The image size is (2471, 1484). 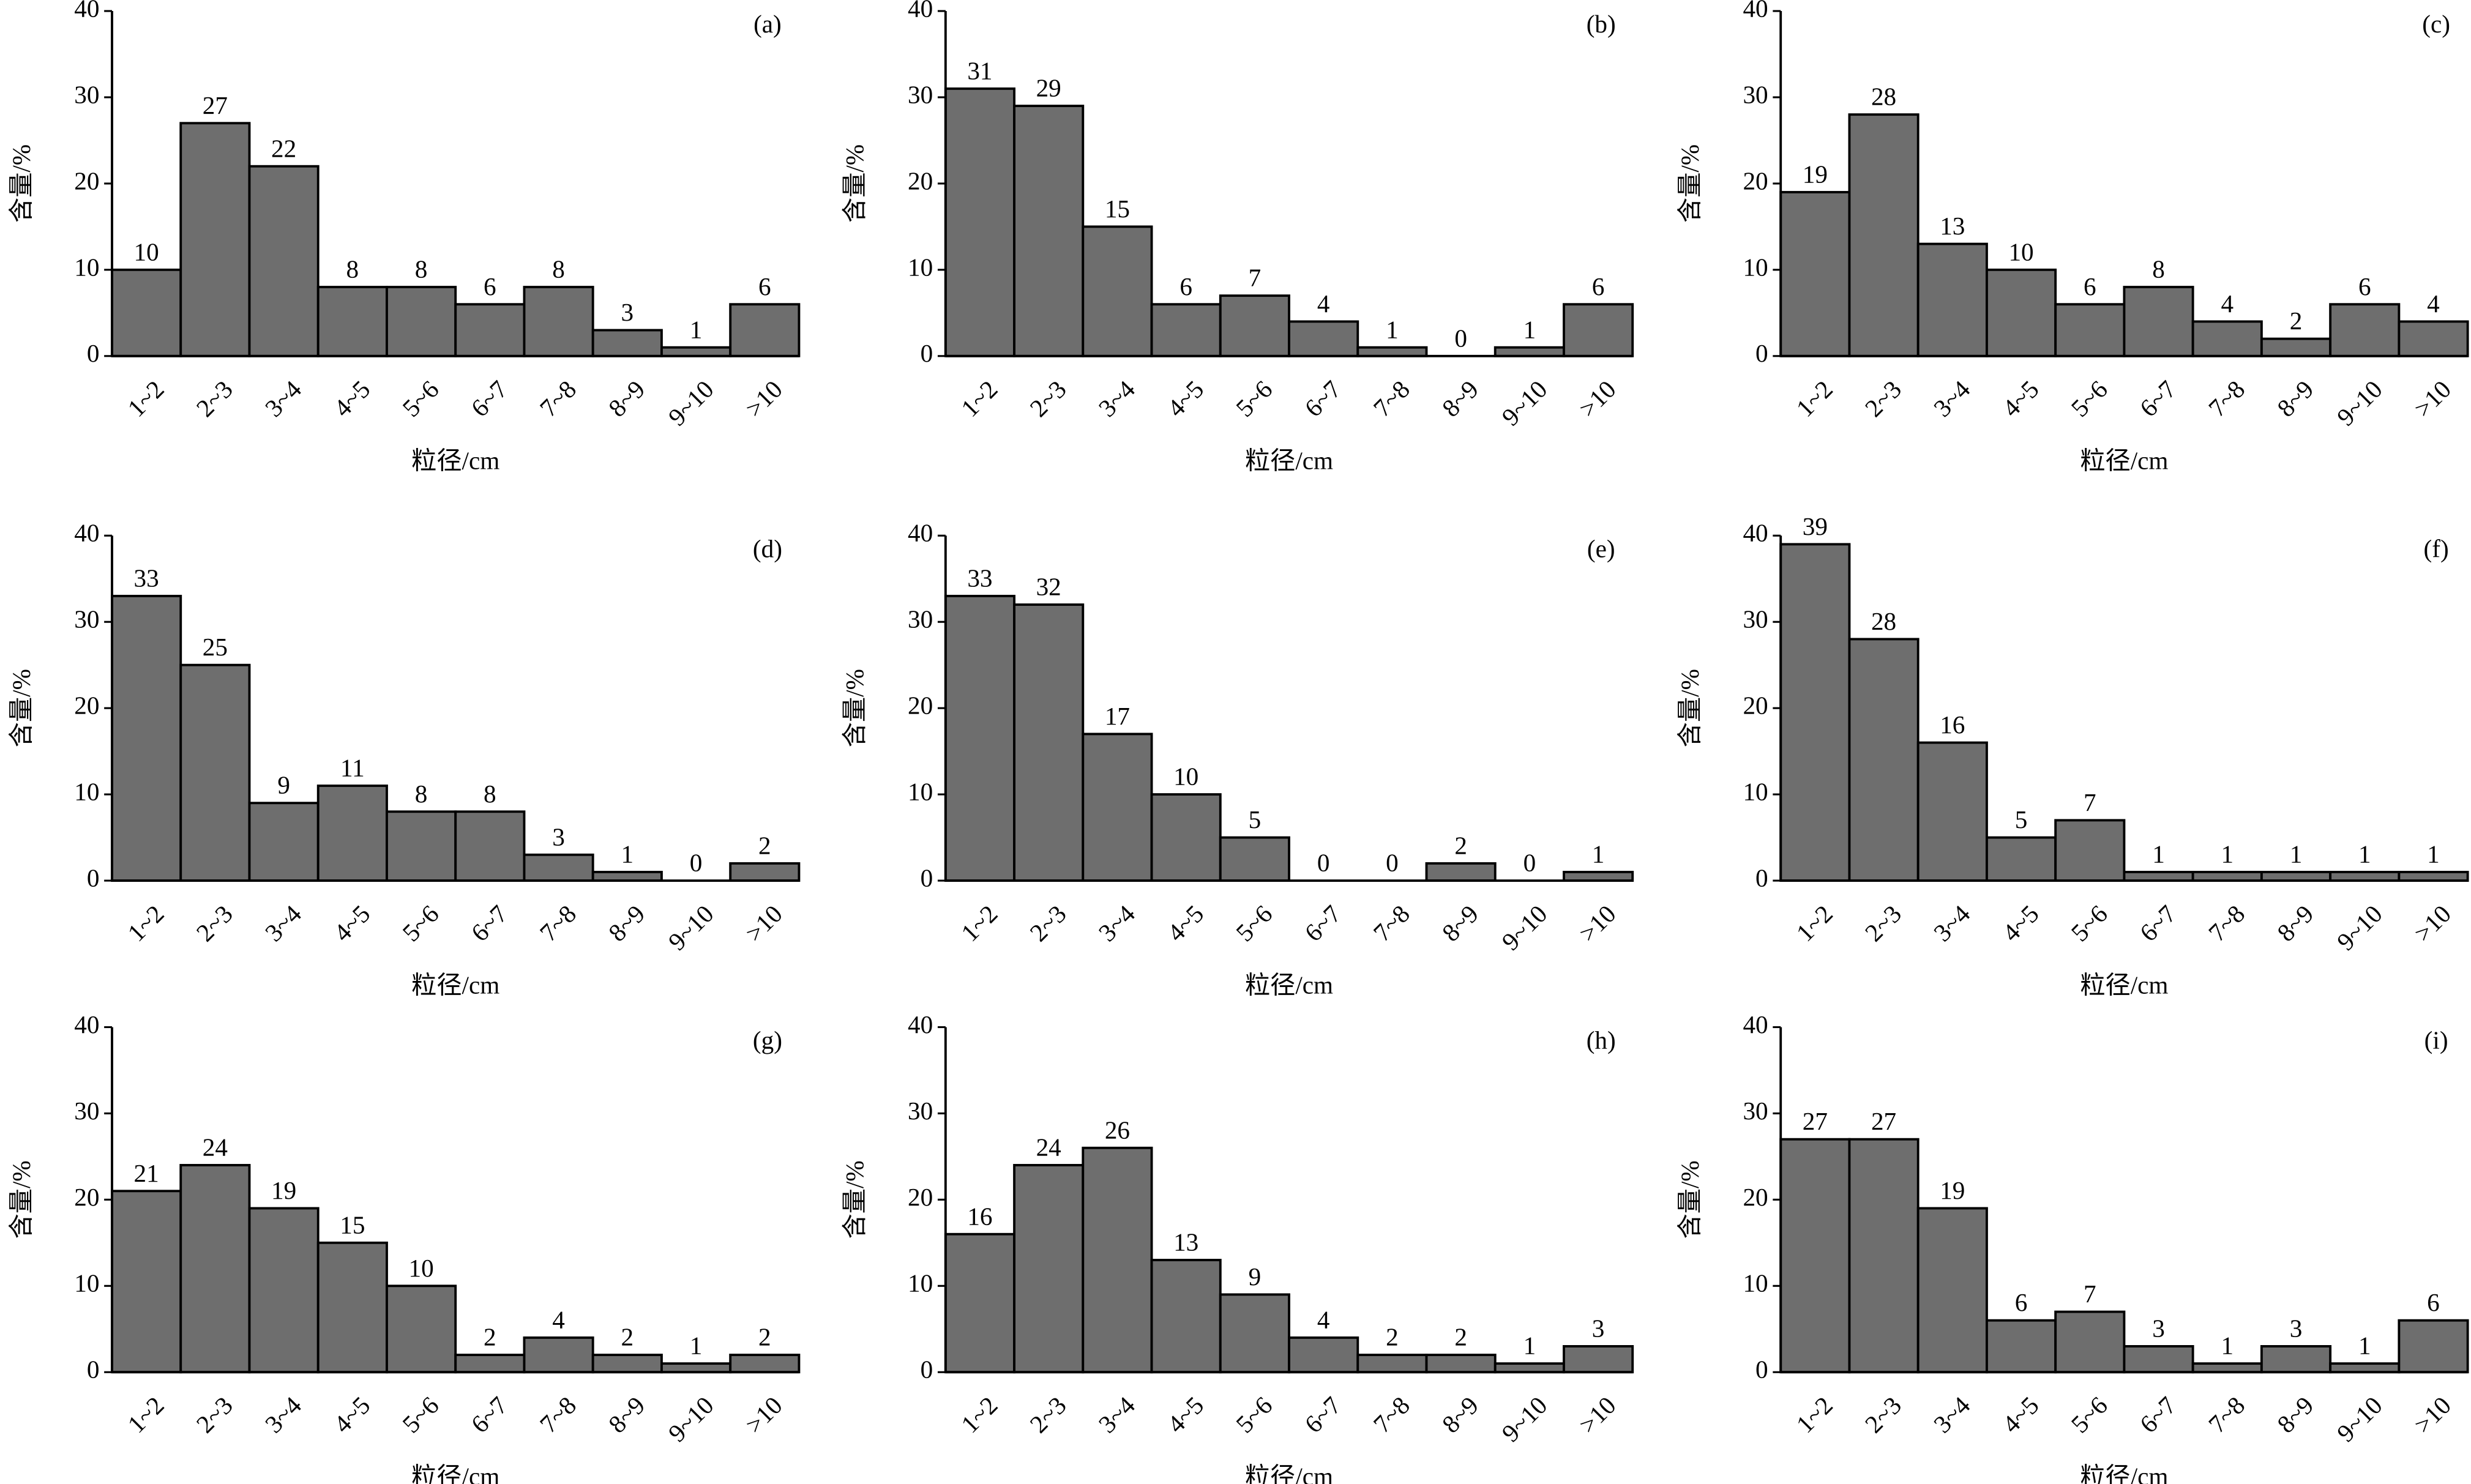 I want to click on y-tick-label: 0, so click(x=94, y=1369).